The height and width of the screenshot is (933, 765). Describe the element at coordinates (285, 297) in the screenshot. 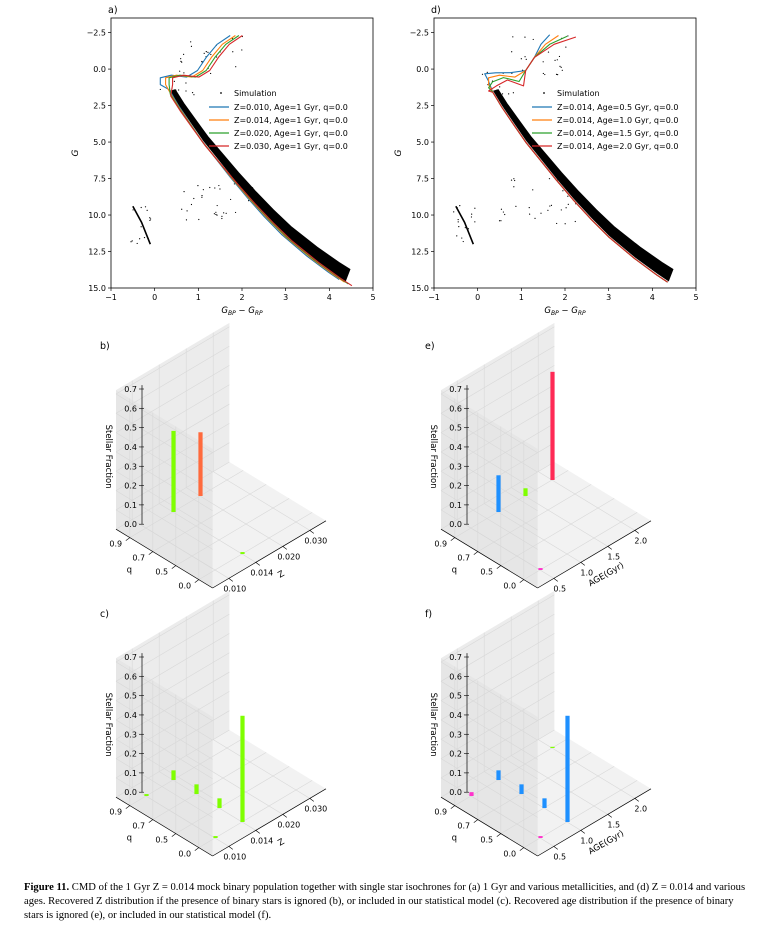

I see `x-tick-label: 3` at that location.